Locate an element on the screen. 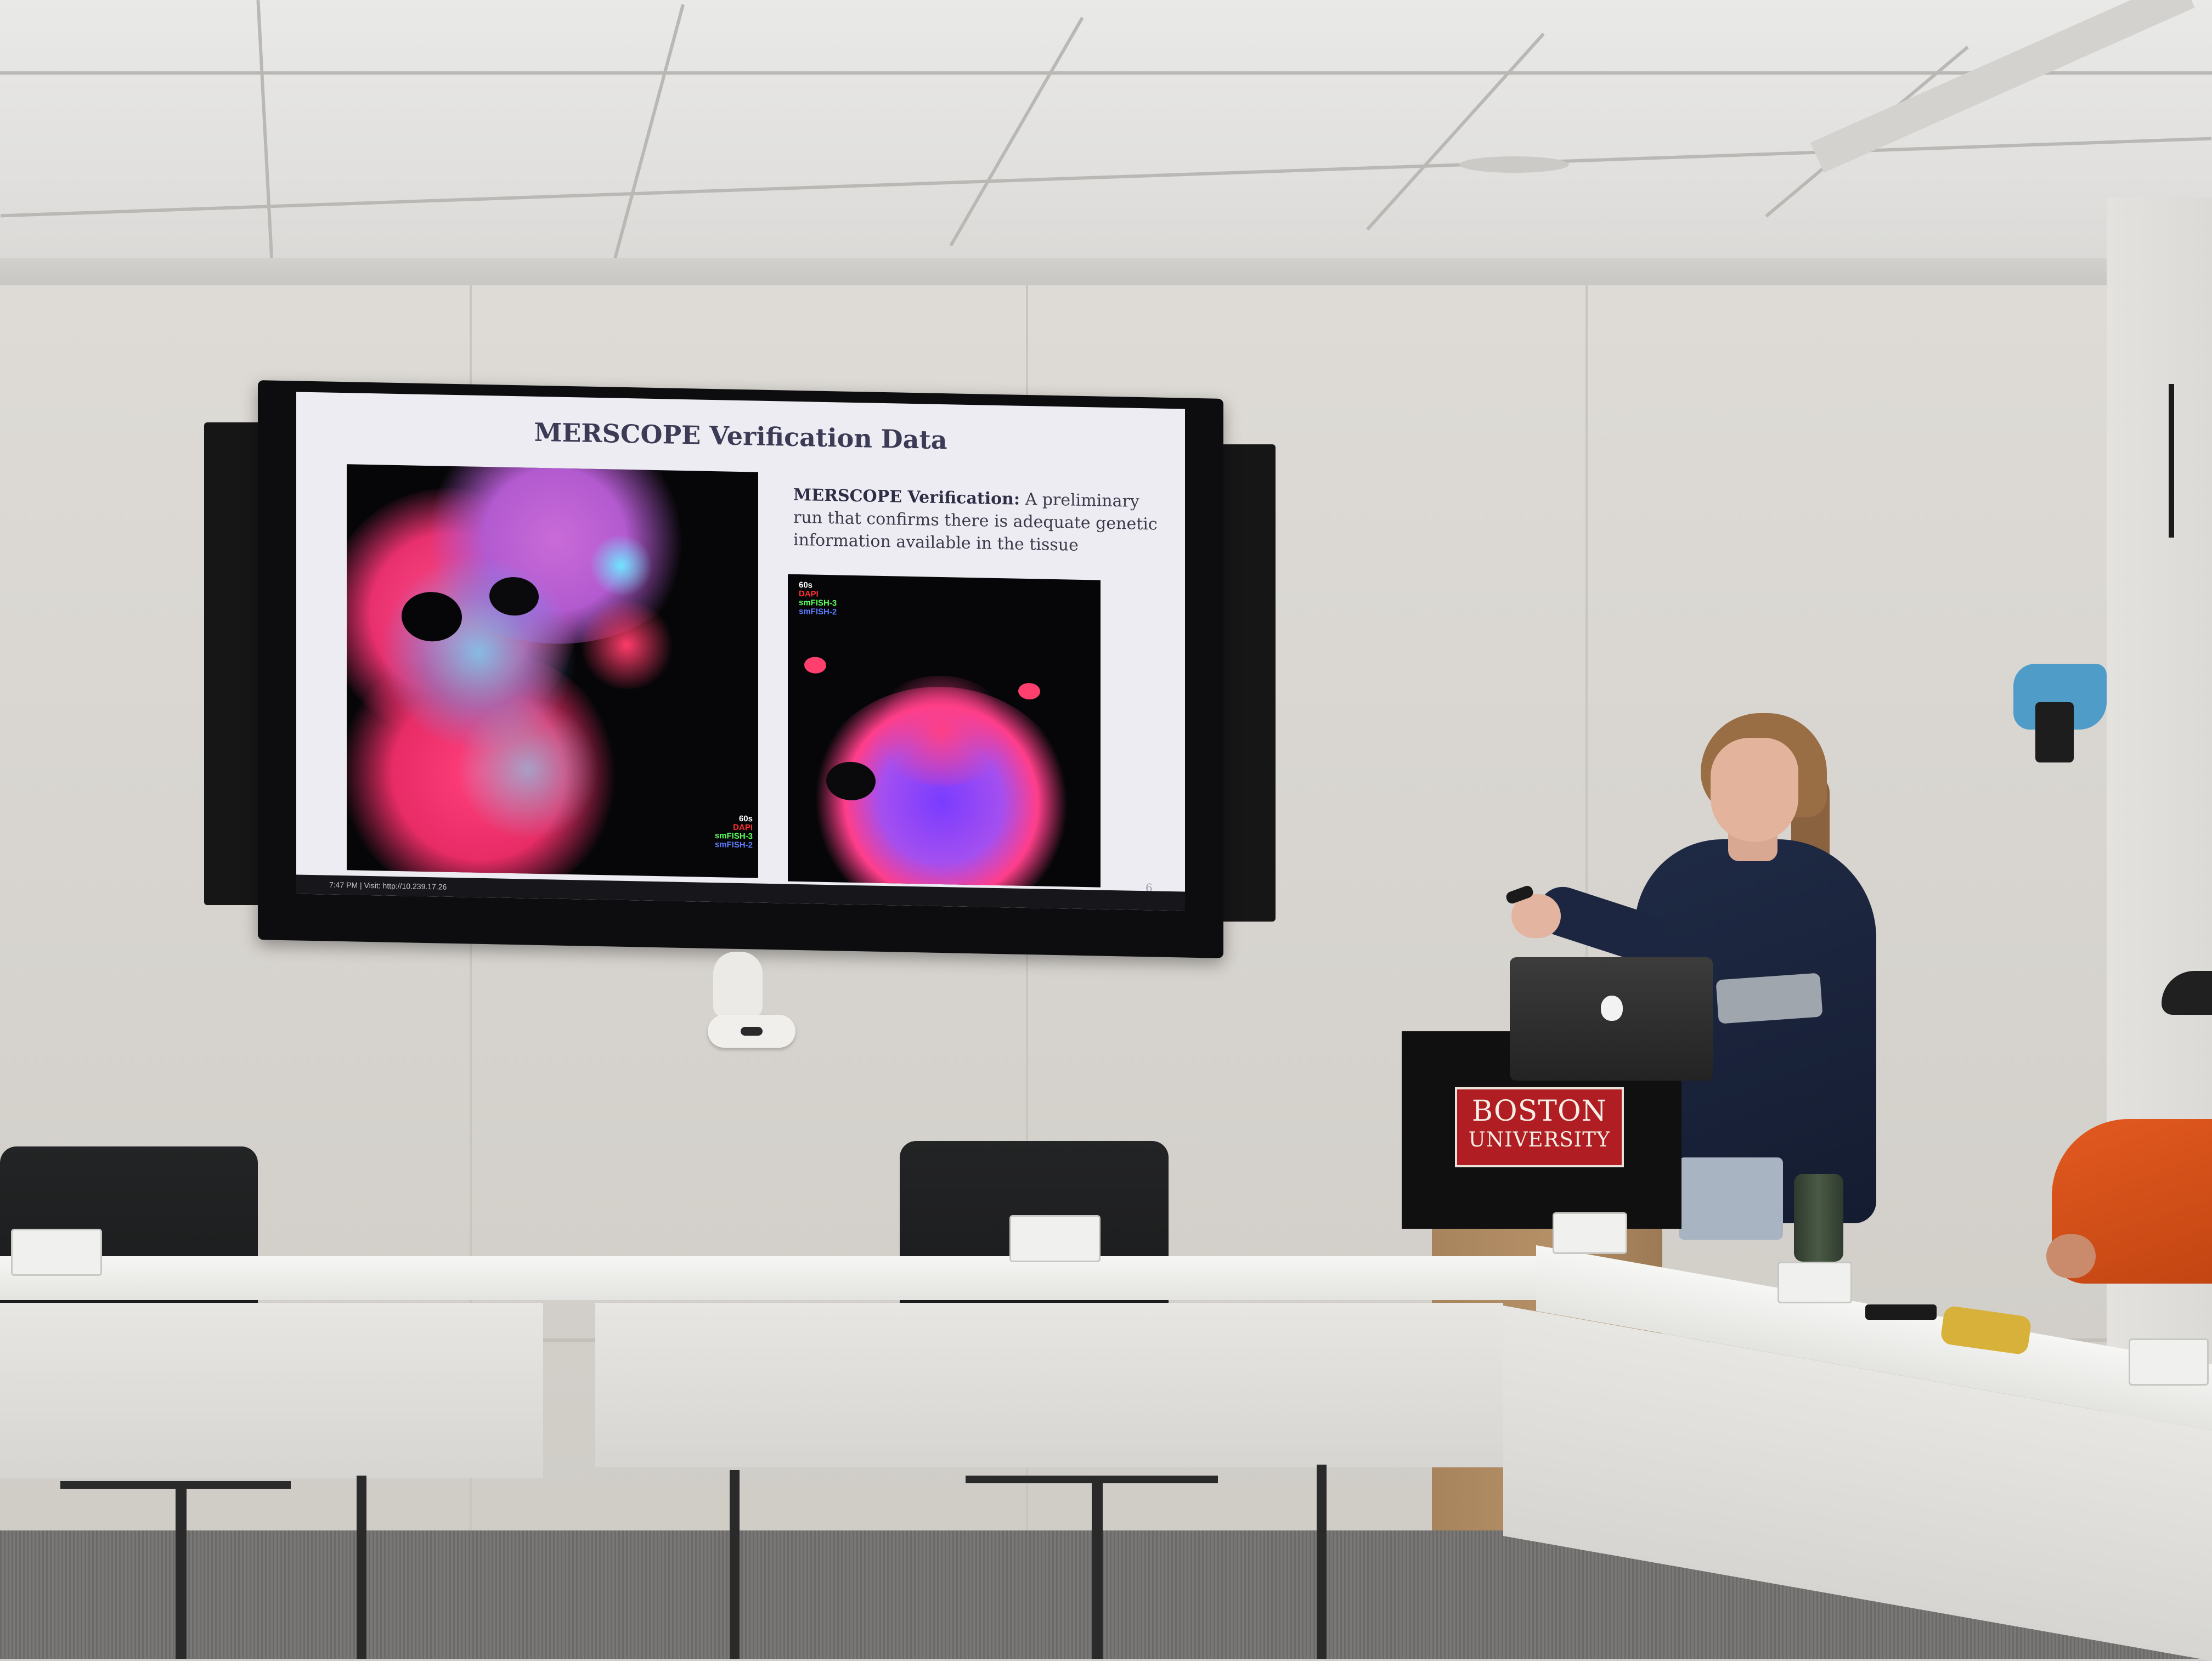 The height and width of the screenshot is (1661, 2212). wall-holder is located at coordinates (2054, 732).